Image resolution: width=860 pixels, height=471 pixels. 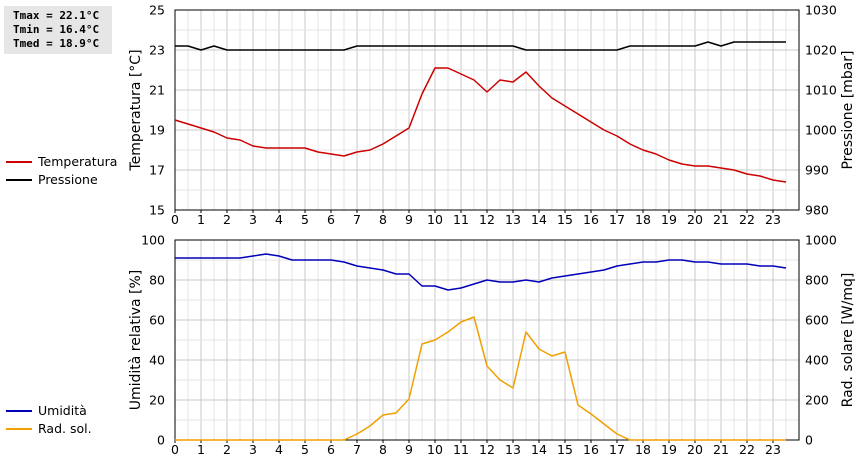 I want to click on y-left-tick-label: 20, so click(x=157, y=400).